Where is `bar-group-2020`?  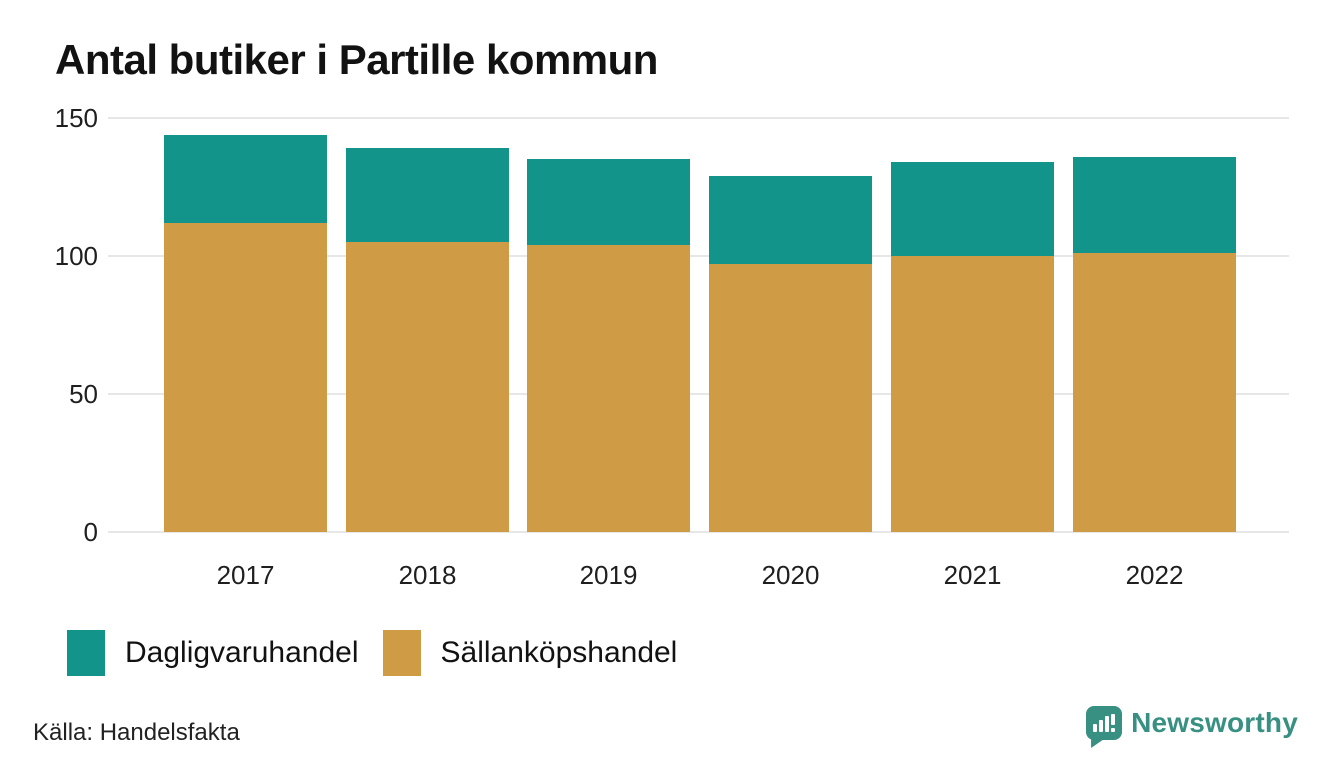 bar-group-2020 is located at coordinates (790, 325).